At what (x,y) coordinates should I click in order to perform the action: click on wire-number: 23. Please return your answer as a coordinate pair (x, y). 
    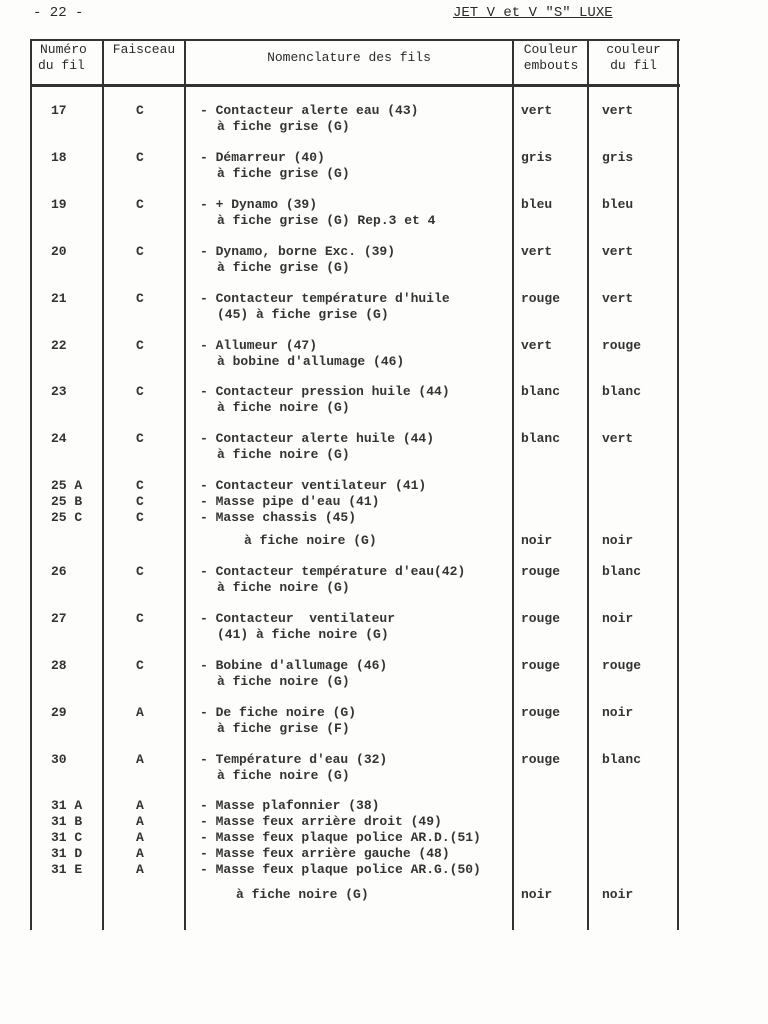
    Looking at the image, I should click on (59, 391).